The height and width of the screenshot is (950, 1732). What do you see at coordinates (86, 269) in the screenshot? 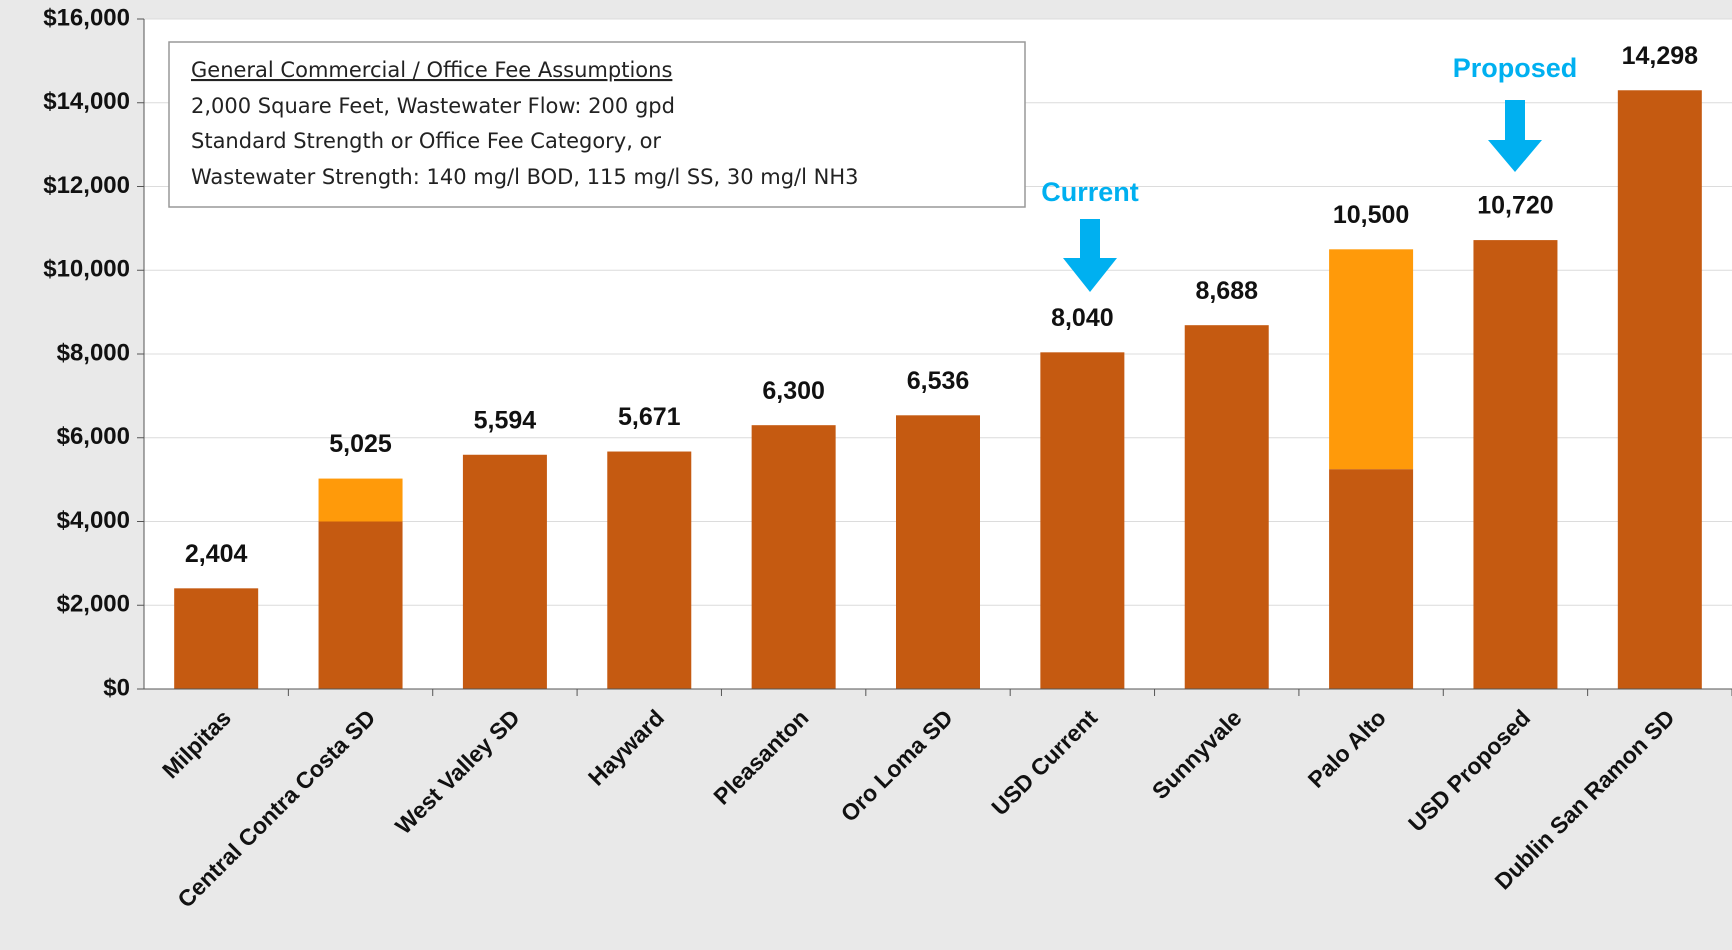
I see `y-tick-label: $10,000` at bounding box center [86, 269].